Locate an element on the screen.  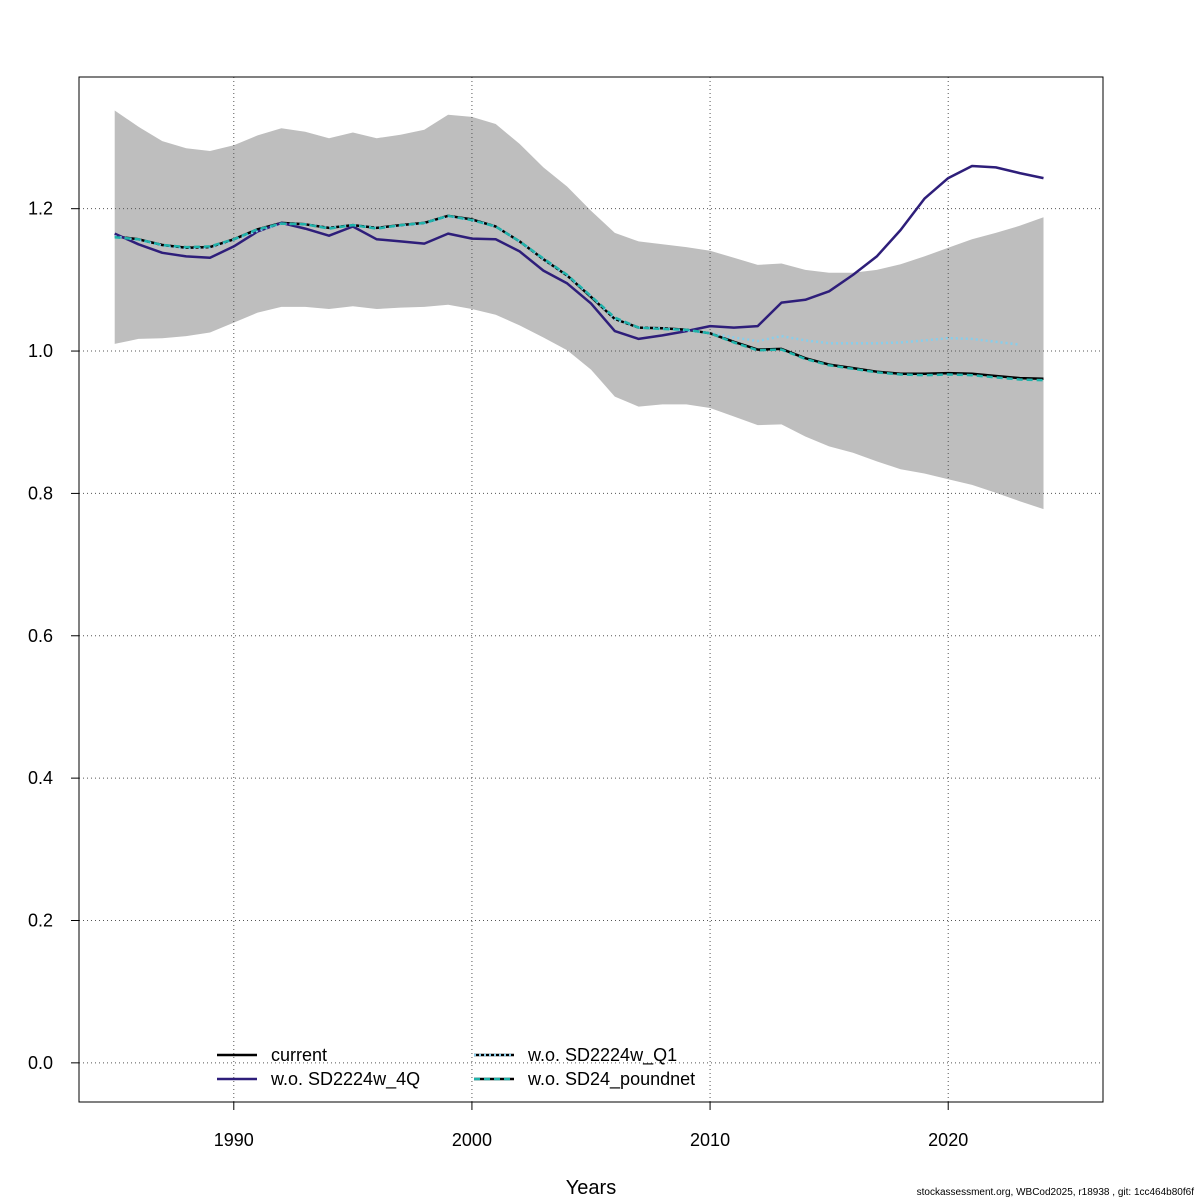
legend-label-3: w.o. SD24_poundnet is located at coordinates (611, 1079).